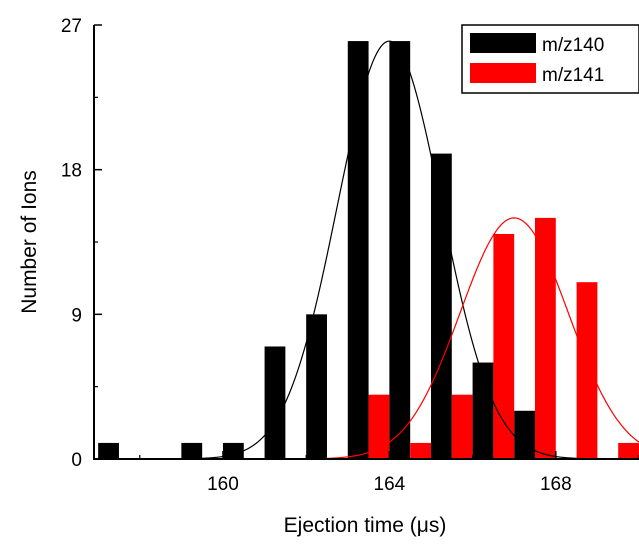  I want to click on legend: m/z140 m/z141, so click(550, 59).